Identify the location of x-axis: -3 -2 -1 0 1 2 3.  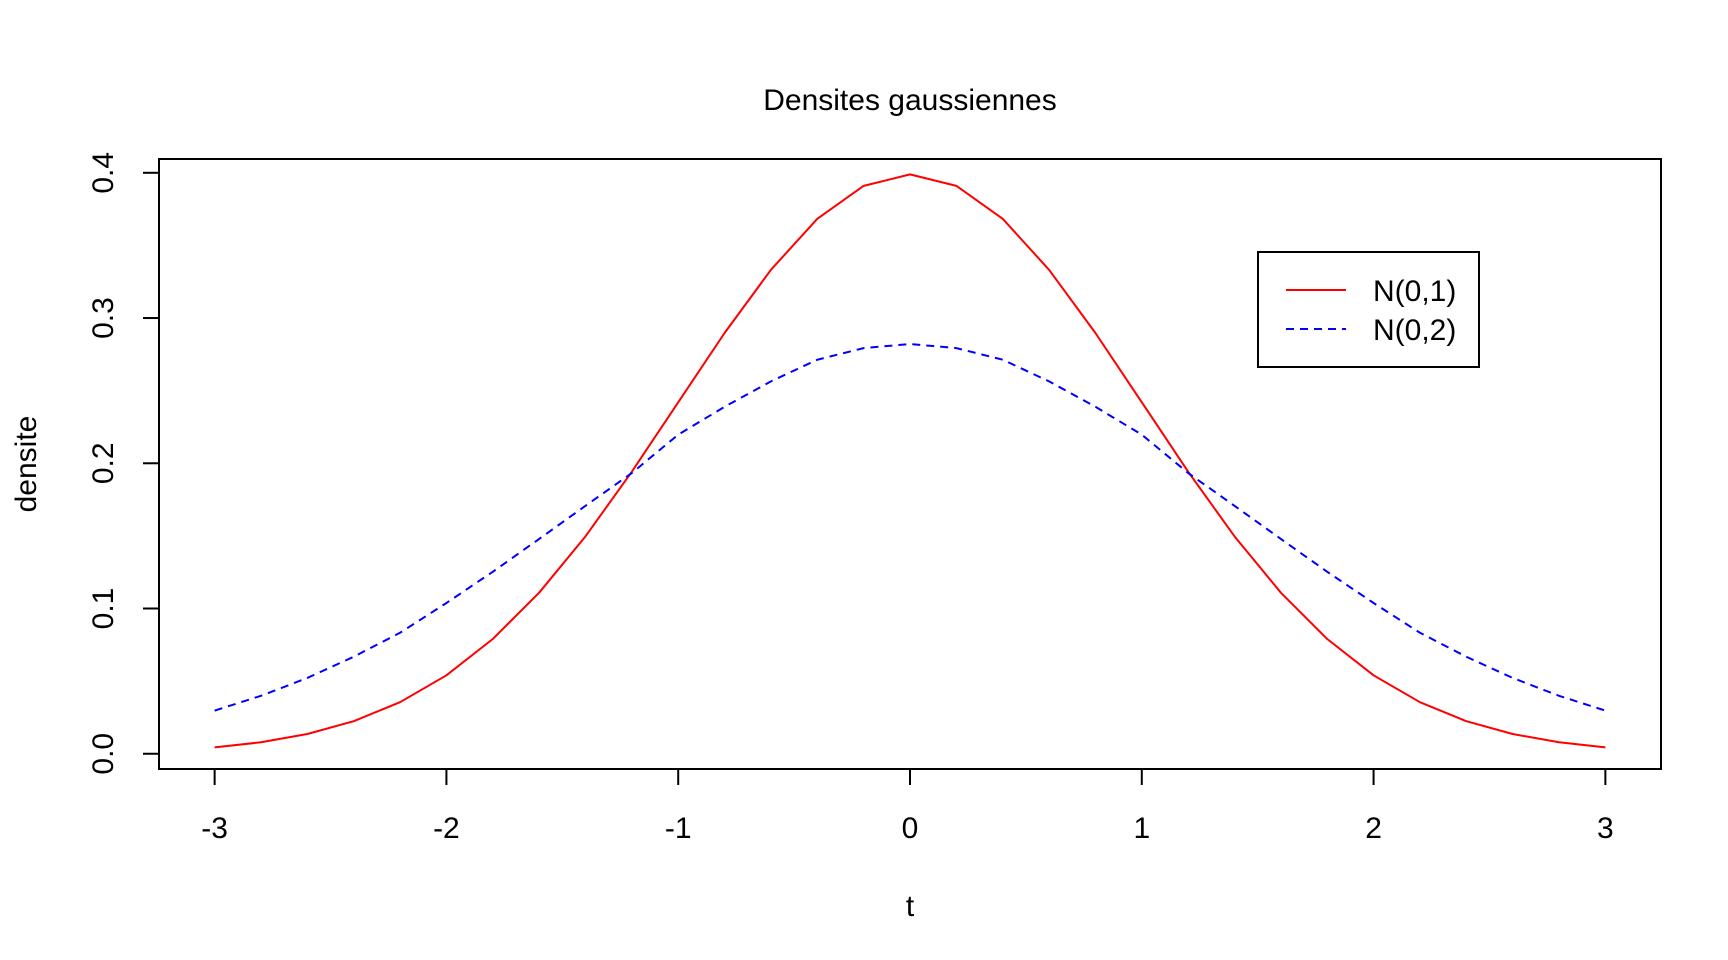
(907, 806).